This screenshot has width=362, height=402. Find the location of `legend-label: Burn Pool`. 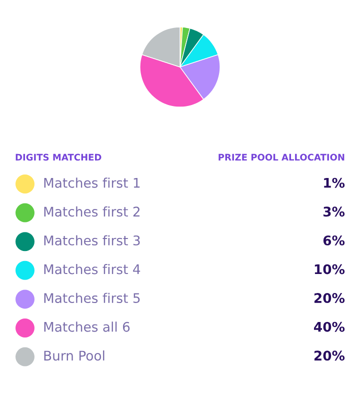

legend-label: Burn Pool is located at coordinates (74, 355).